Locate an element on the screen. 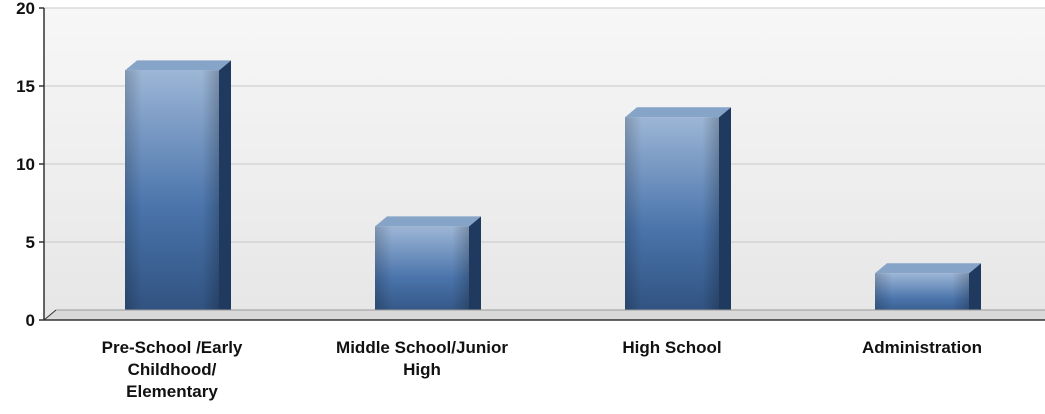 The height and width of the screenshot is (414, 1045). chart-floor is located at coordinates (544, 315).